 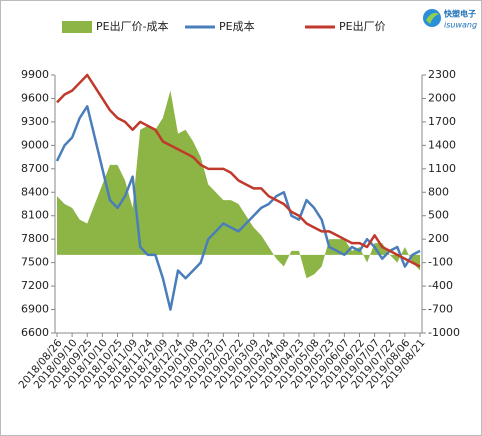 What do you see at coordinates (35, 191) in the screenshot?
I see `y-tick-label: 8400` at bounding box center [35, 191].